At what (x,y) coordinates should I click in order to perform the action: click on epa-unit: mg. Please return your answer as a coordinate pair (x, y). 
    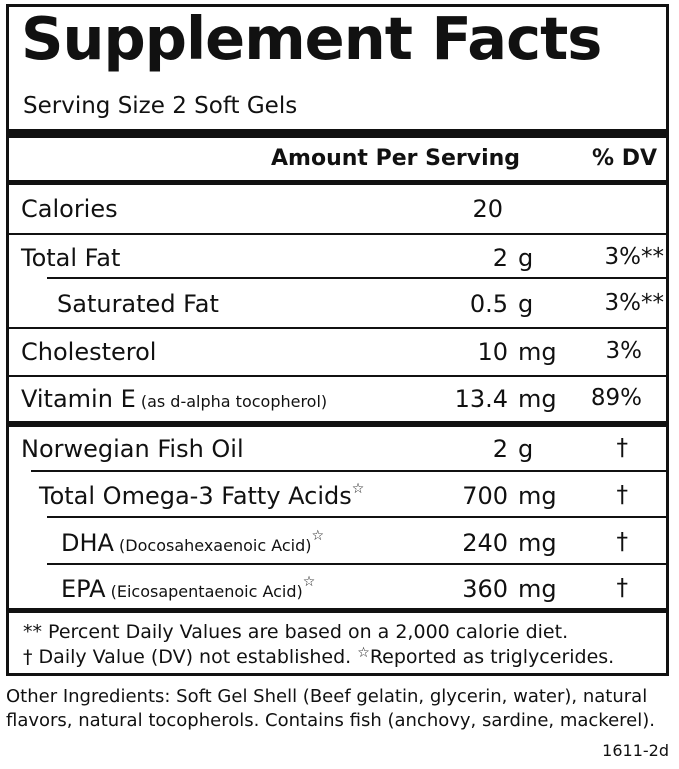
    Looking at the image, I should click on (537, 589).